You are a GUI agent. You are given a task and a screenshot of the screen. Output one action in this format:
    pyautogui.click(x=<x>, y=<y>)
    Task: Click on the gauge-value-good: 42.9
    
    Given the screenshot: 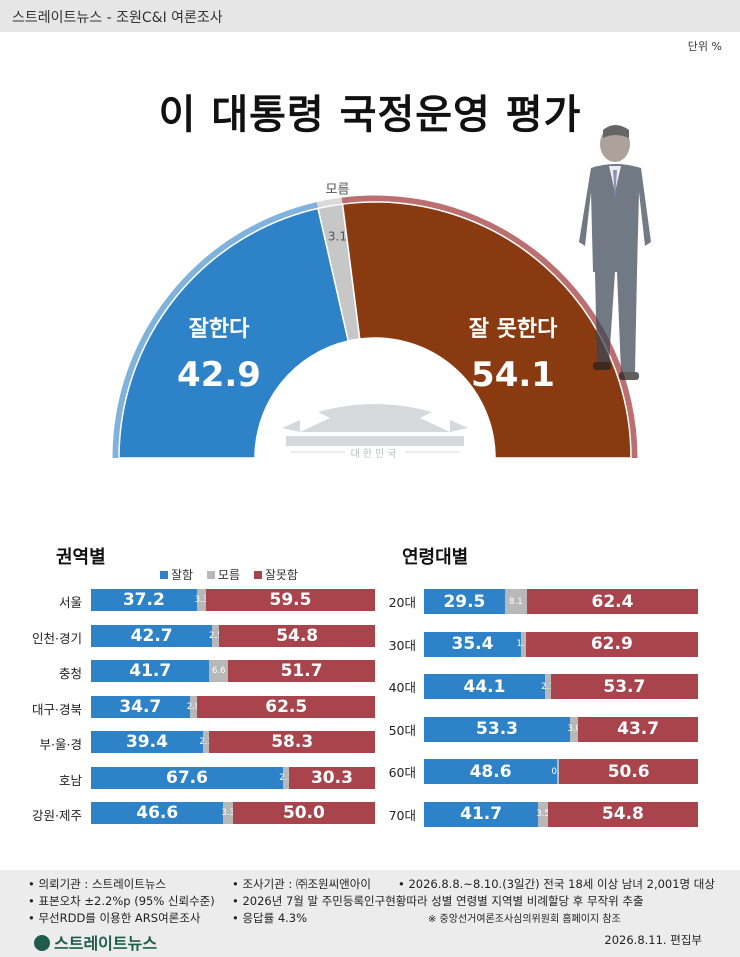 What is the action you would take?
    pyautogui.click(x=219, y=375)
    